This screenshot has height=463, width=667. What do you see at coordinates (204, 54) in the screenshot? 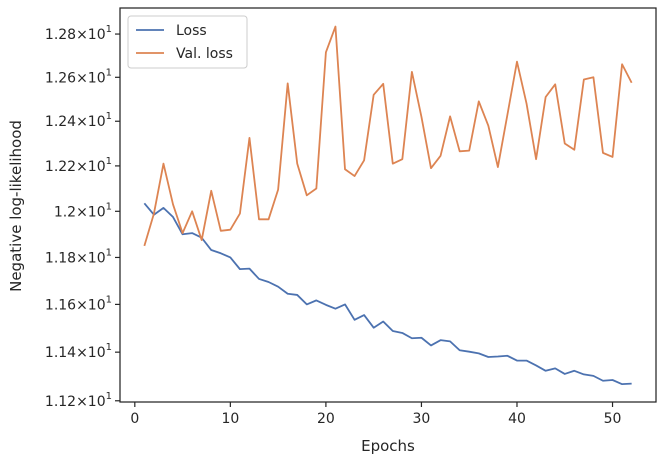
I see `legend-label-val-loss: Val. loss` at bounding box center [204, 54].